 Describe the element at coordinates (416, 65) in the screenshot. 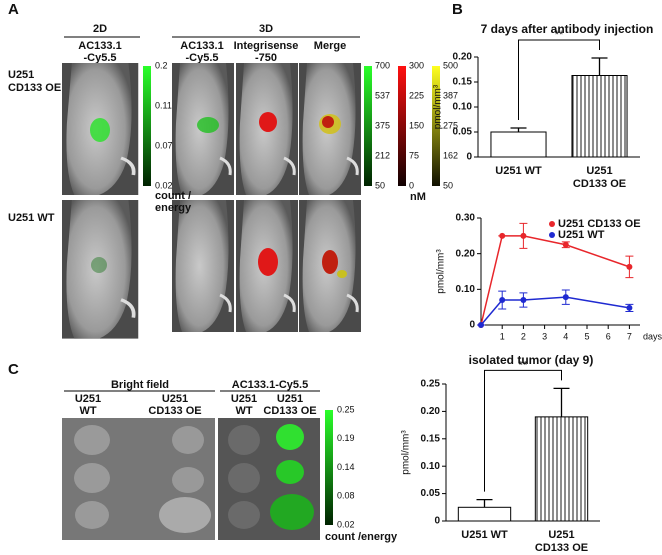

I see `colorbar-tick: 300` at that location.